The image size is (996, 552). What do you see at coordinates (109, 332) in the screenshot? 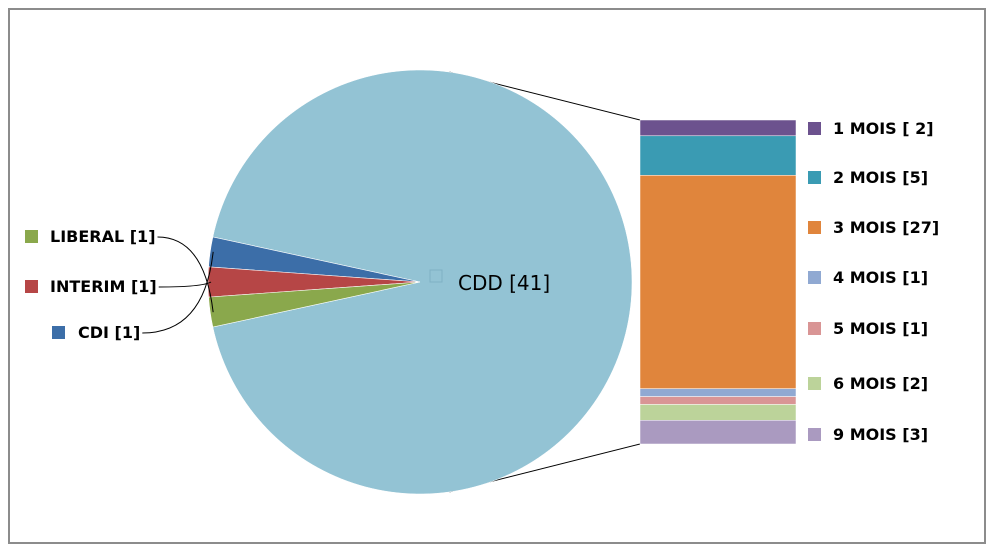
I see `slice-label-cdi-1: CDI [1]` at bounding box center [109, 332].